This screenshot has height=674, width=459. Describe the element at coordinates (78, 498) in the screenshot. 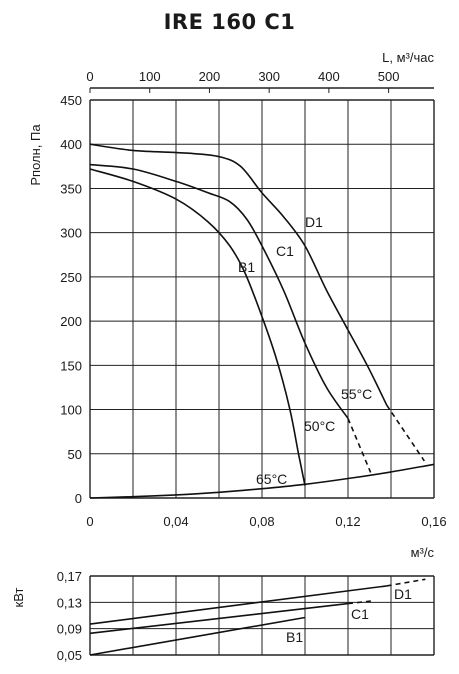

I see `y-tick-label: 0` at that location.